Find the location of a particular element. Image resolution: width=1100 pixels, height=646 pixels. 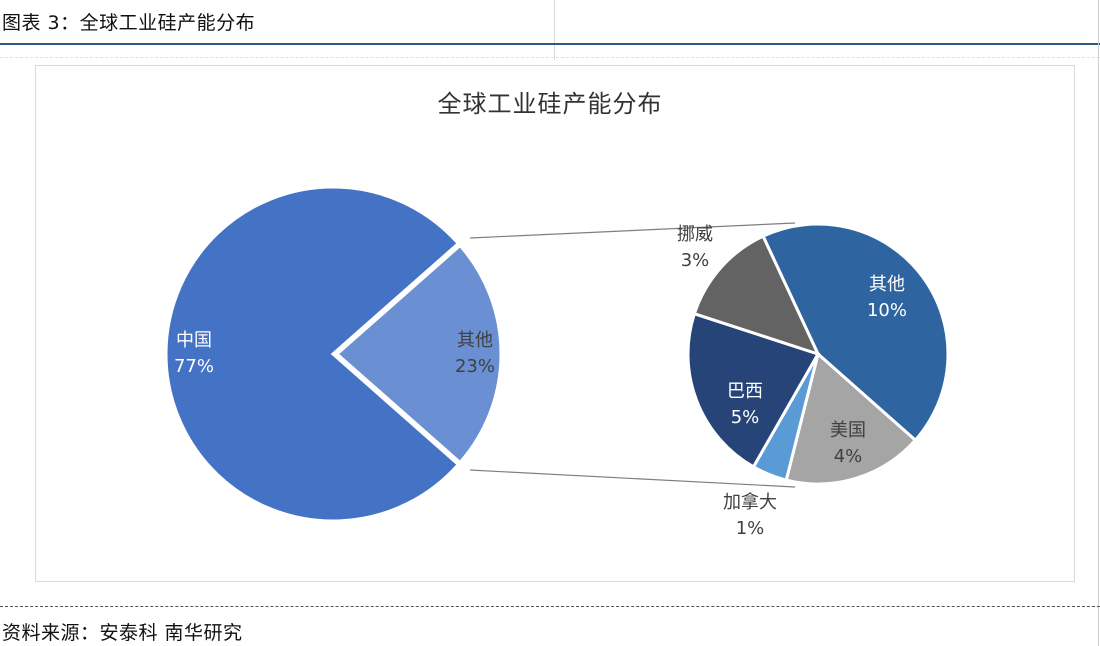

header-divider is located at coordinates (554, 30).